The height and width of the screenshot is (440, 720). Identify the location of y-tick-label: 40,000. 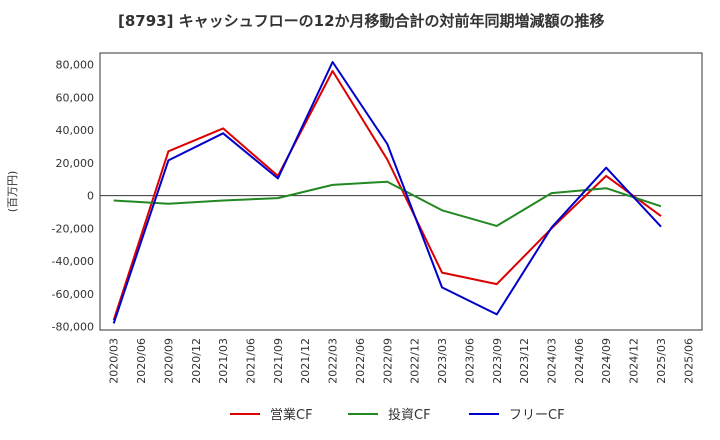
(75, 130).